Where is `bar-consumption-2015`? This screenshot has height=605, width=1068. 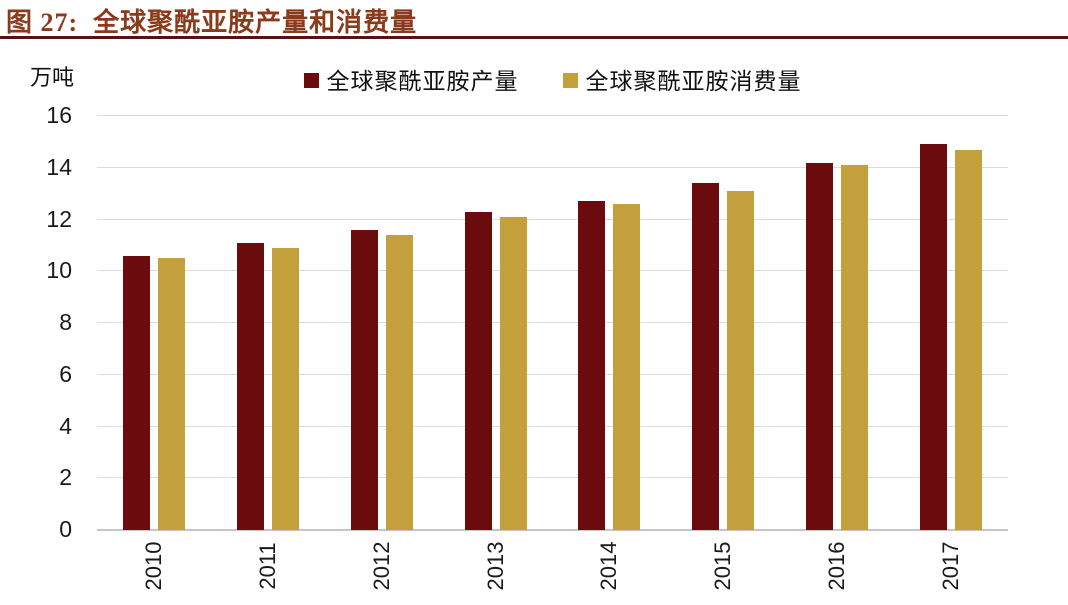 bar-consumption-2015 is located at coordinates (741, 360).